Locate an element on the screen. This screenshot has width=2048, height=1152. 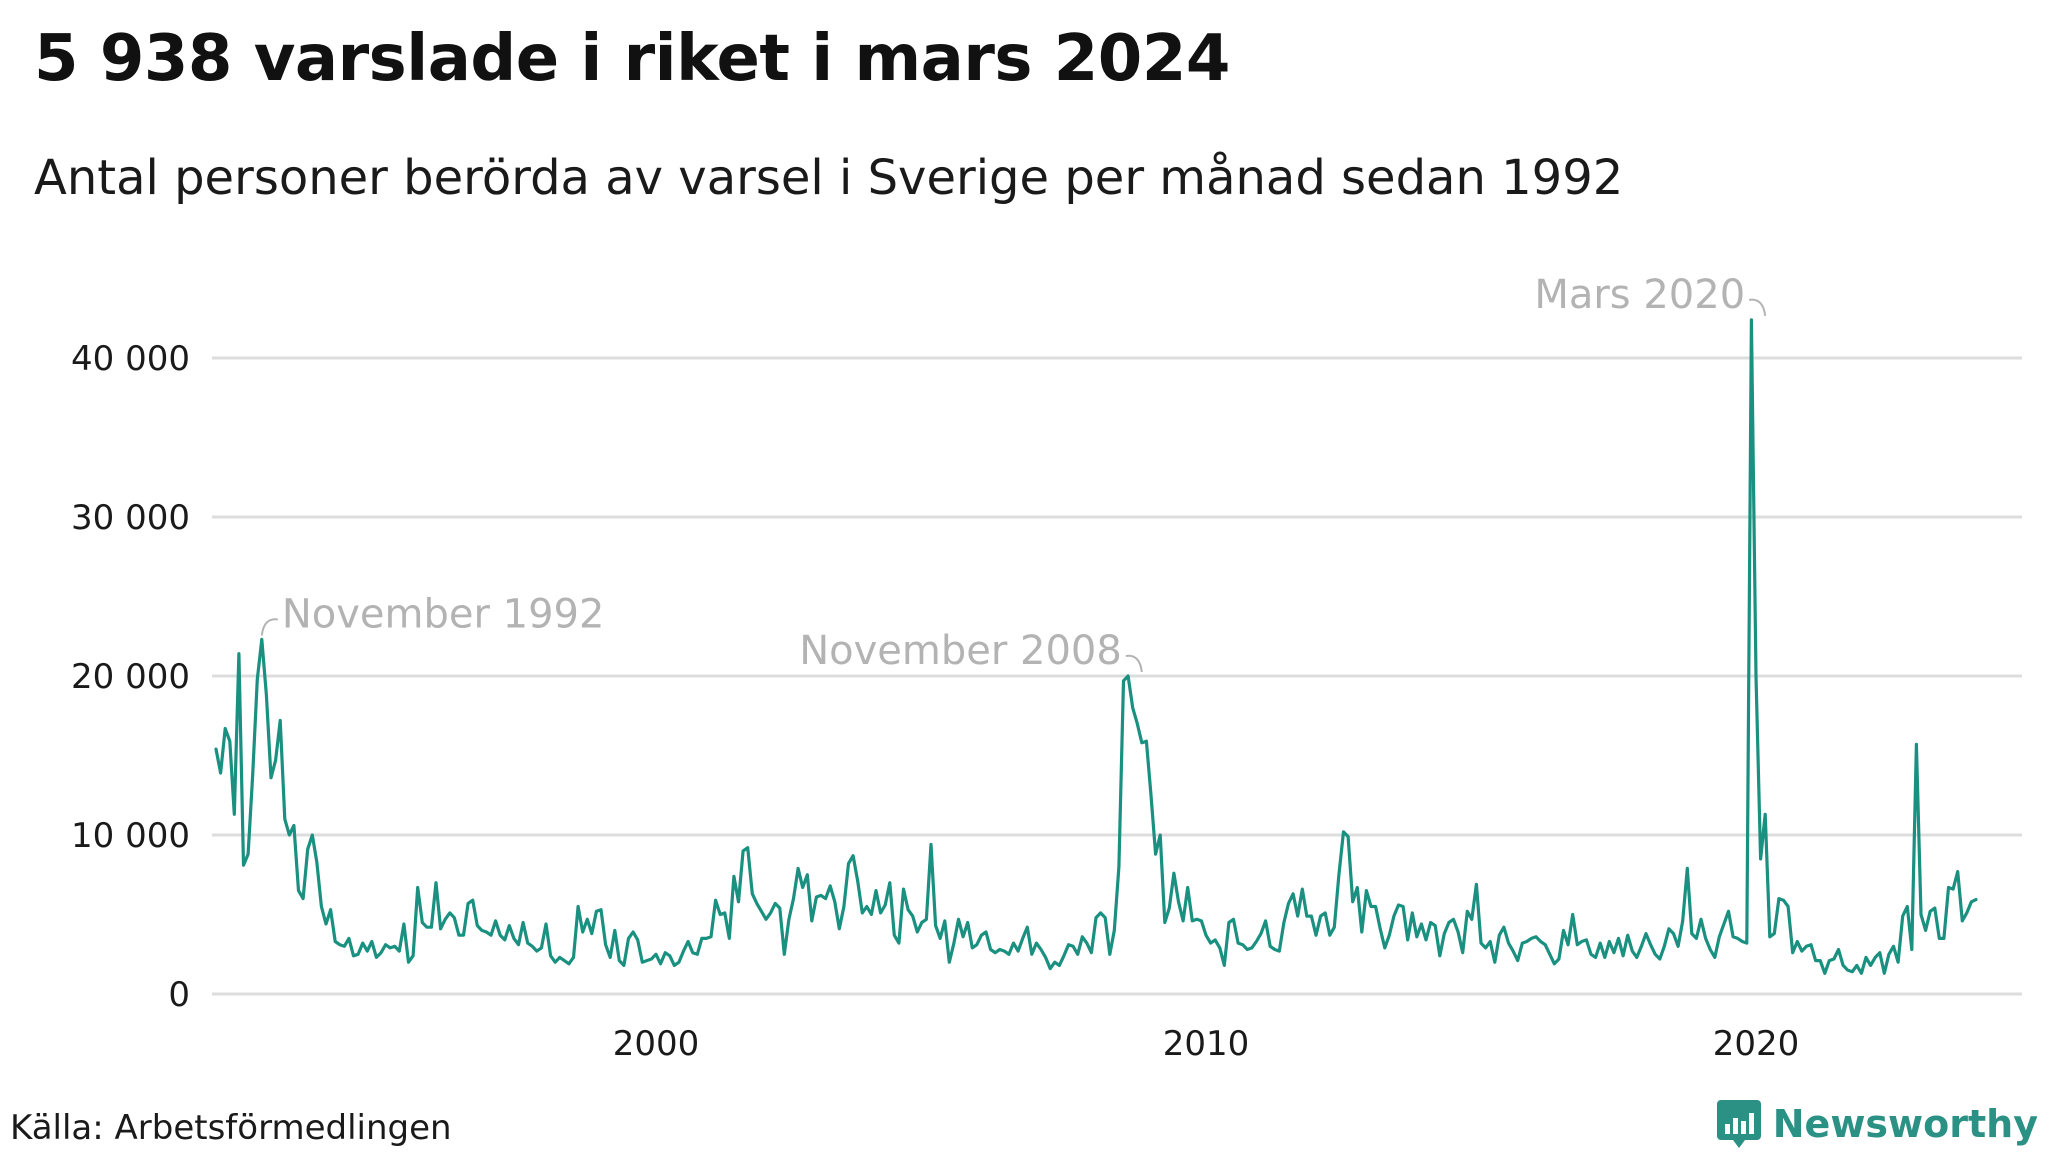
annotation: Mars 2020 is located at coordinates (1650, 295).